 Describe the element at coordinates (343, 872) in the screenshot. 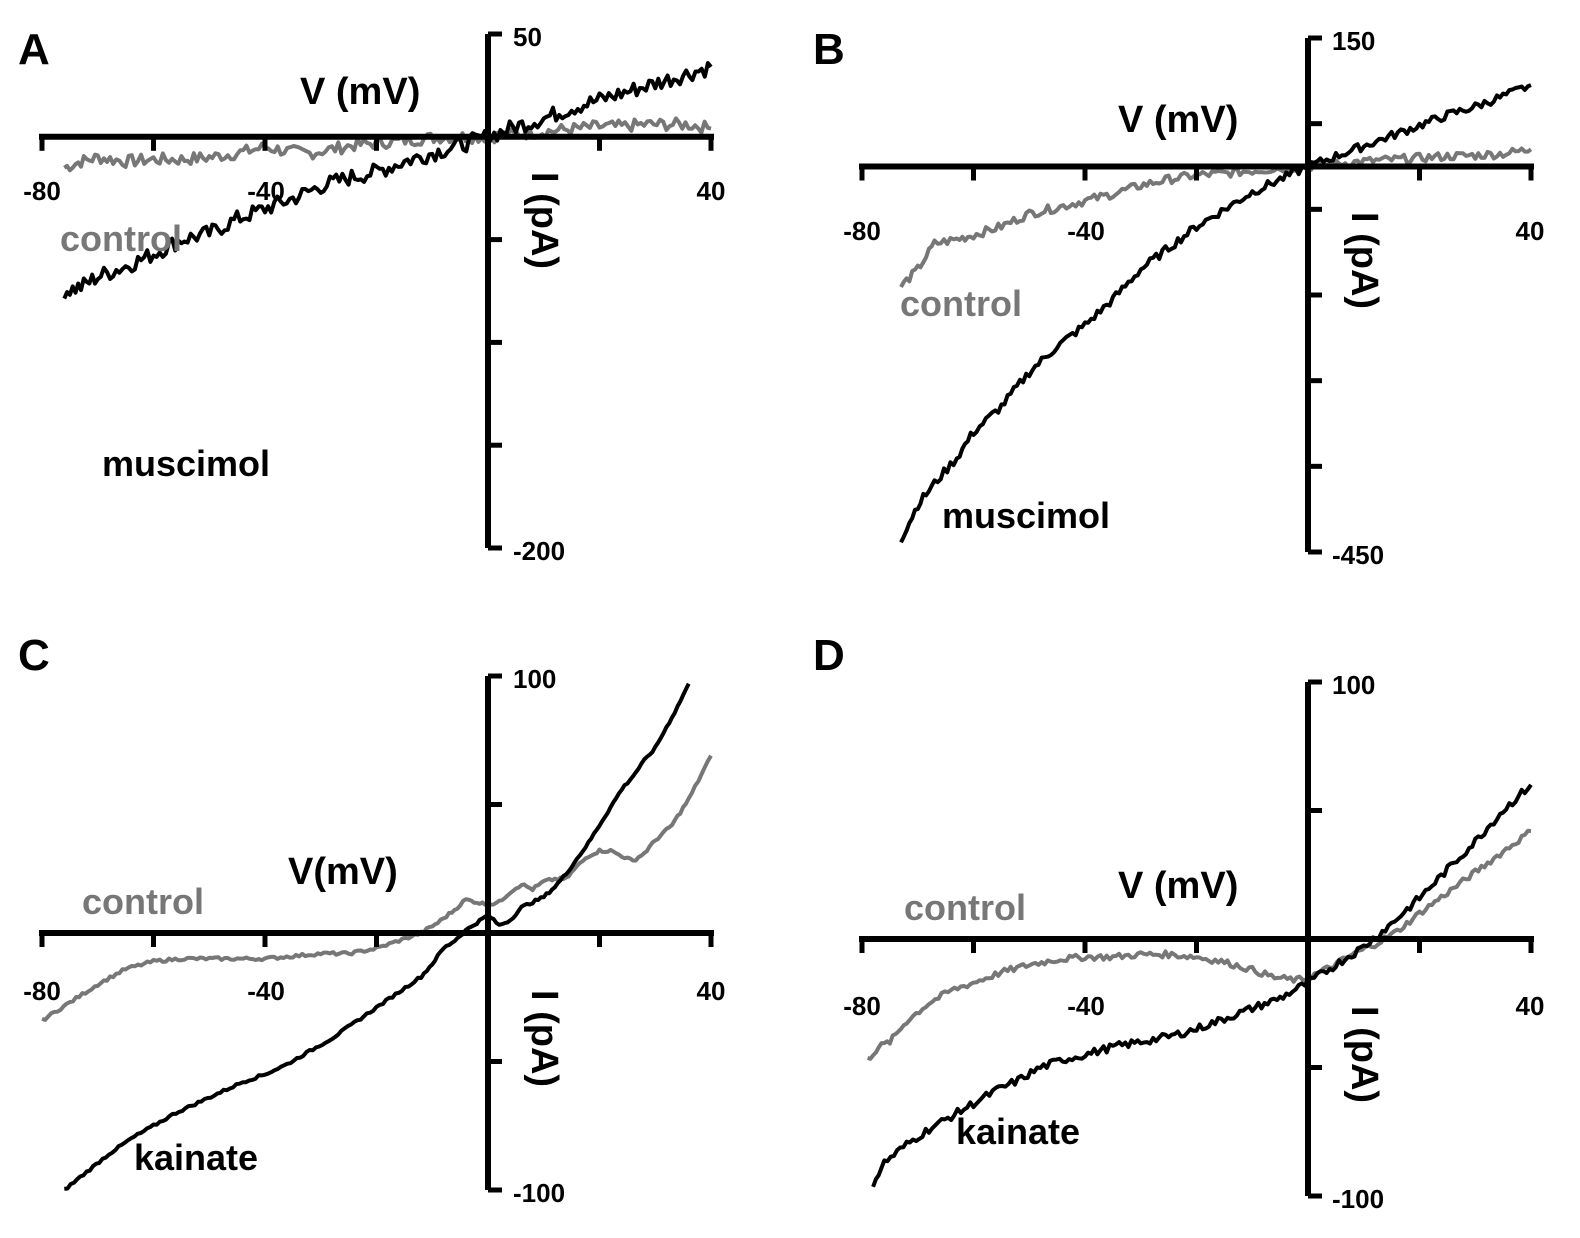

I see `x-axis-title: V(mV)` at that location.